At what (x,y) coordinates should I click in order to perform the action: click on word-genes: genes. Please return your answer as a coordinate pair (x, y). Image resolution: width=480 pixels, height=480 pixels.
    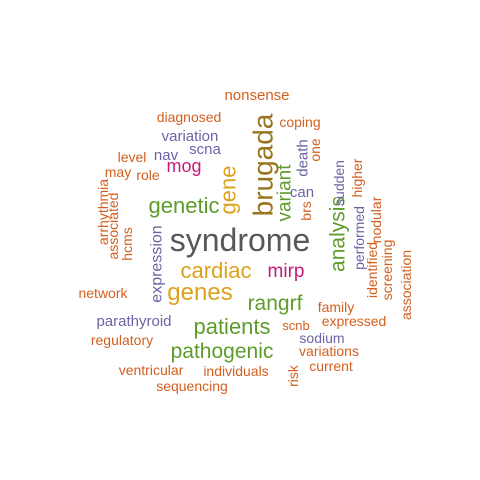
    Looking at the image, I should click on (199, 292).